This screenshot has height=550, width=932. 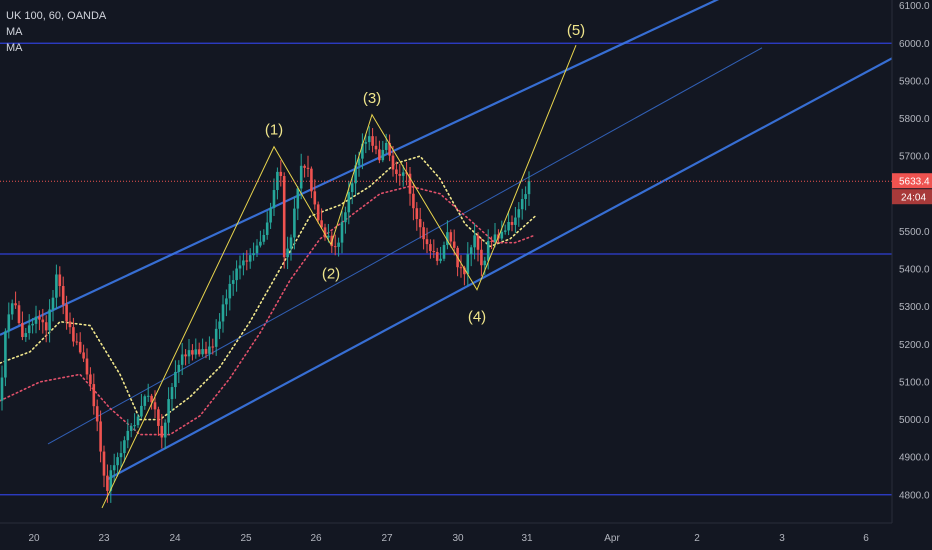 I want to click on wave-label-5: (5), so click(x=576, y=30).